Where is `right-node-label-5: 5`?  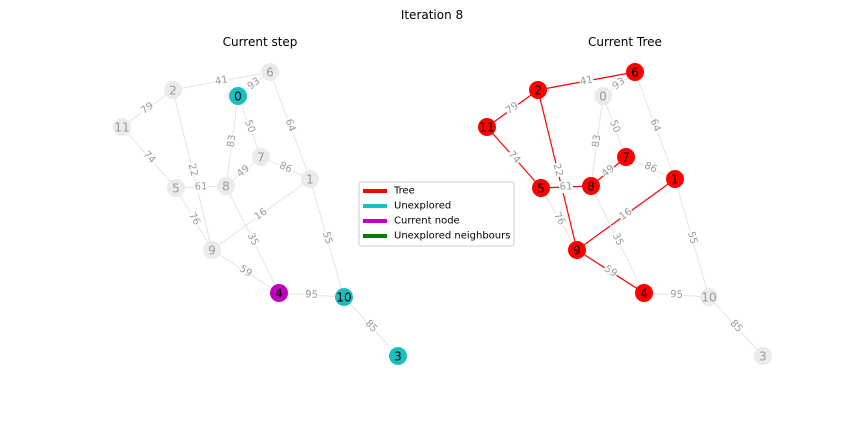
right-node-label-5: 5 is located at coordinates (541, 189).